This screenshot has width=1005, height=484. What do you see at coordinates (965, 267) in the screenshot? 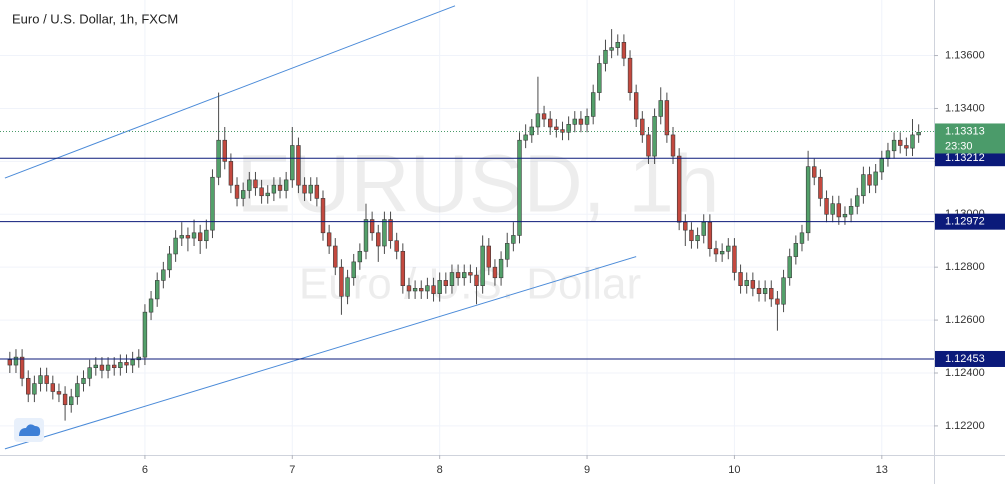
I see `y-tick-label: 1.12800` at bounding box center [965, 267].